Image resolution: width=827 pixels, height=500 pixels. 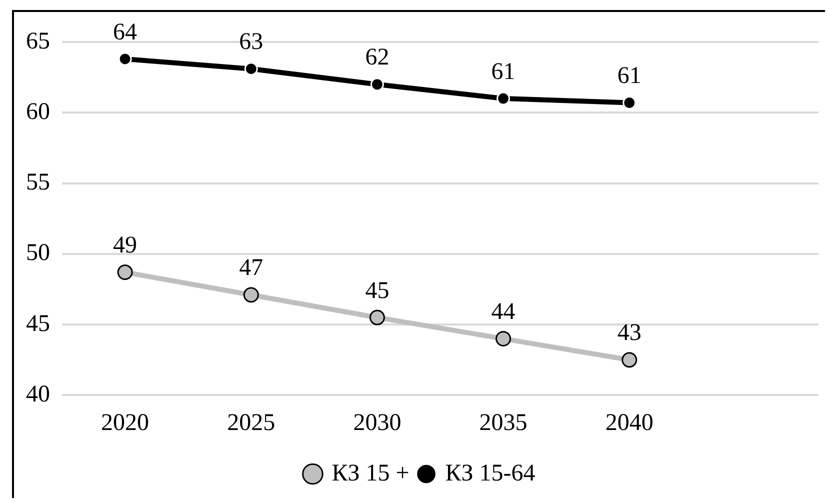 What do you see at coordinates (251, 42) in the screenshot?
I see `data-label: 63` at bounding box center [251, 42].